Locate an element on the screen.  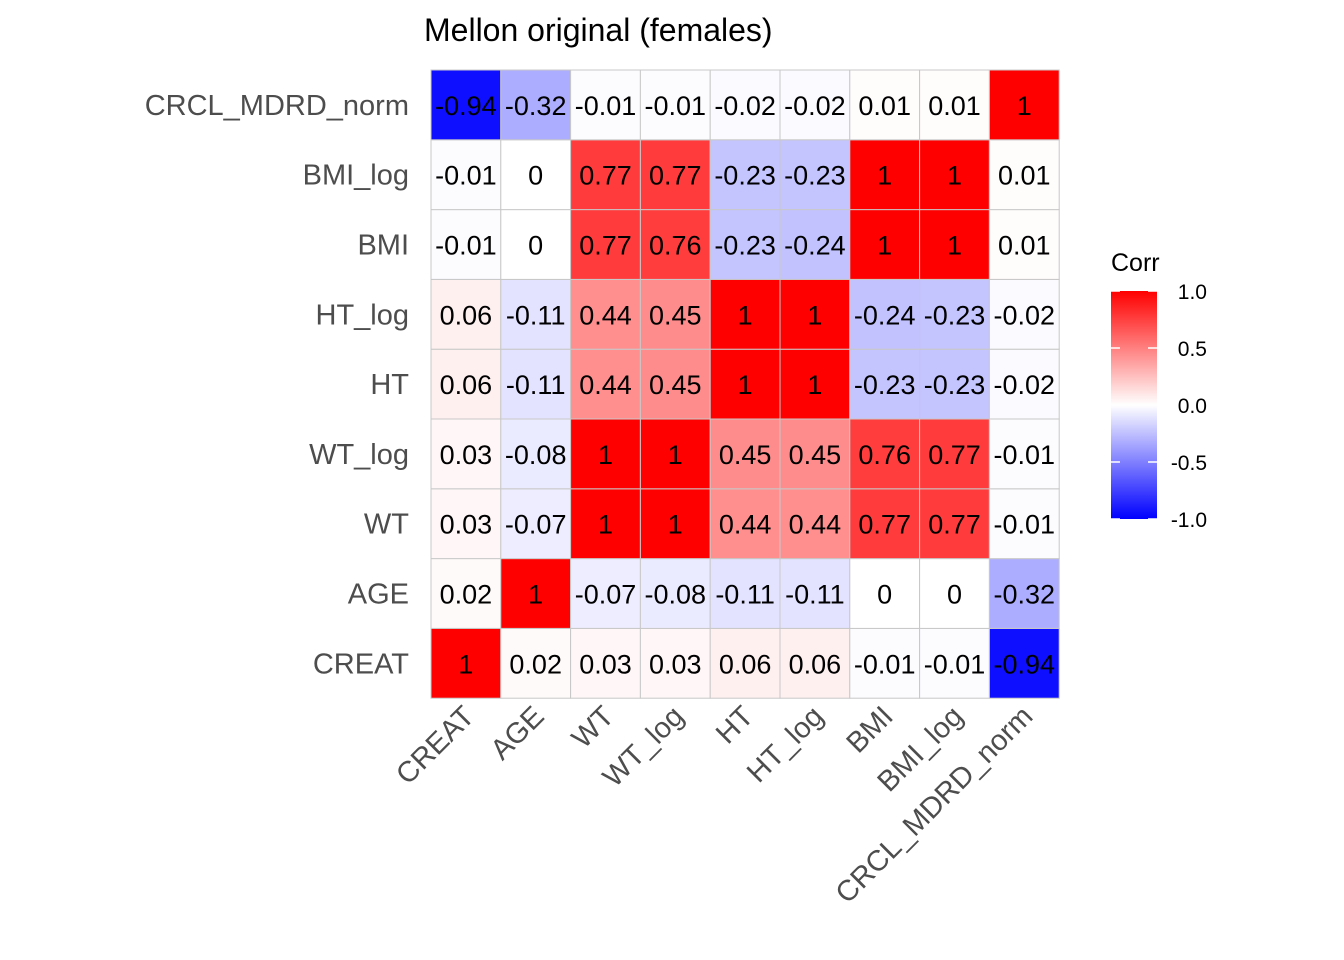
legend-tick-label: 0.0 is located at coordinates (1192, 406).